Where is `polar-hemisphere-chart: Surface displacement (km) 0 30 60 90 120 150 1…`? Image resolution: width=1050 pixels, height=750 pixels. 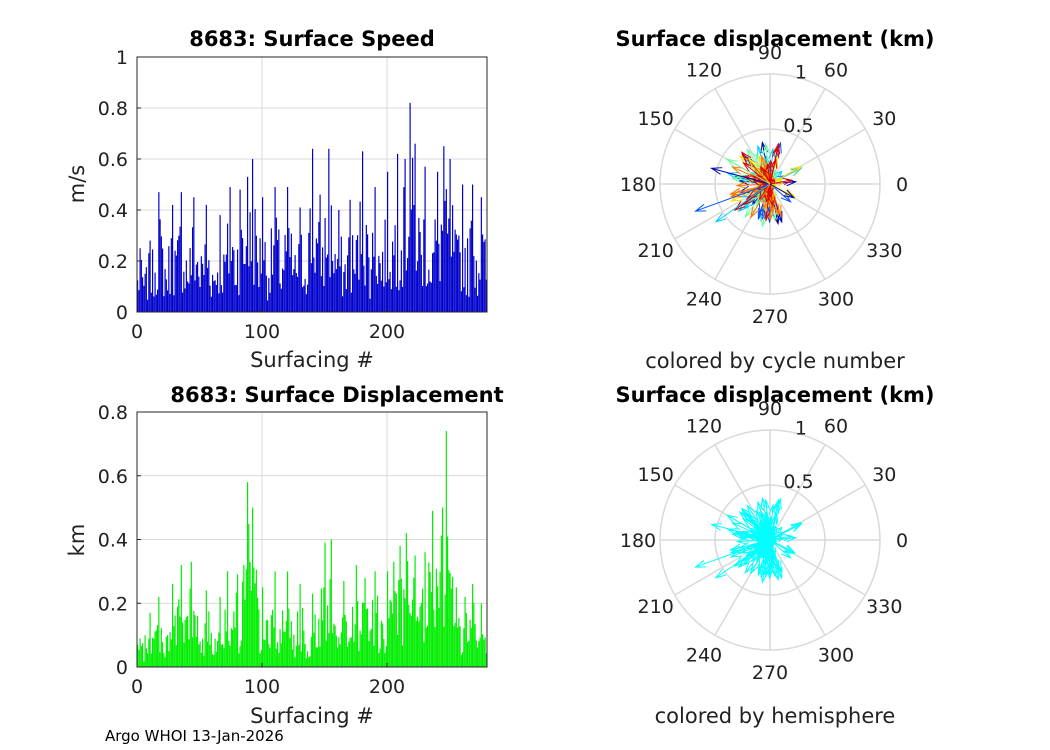
polar-hemisphere-chart: Surface displacement (km) 0 30 60 90 120 150 1… is located at coordinates (774, 555).